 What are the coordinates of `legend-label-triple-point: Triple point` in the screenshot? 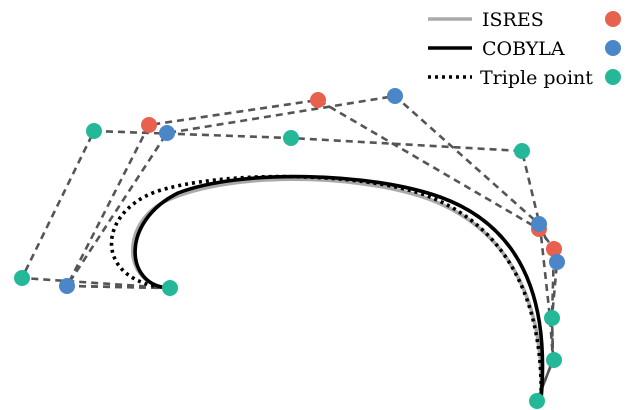 It's located at (536, 78).